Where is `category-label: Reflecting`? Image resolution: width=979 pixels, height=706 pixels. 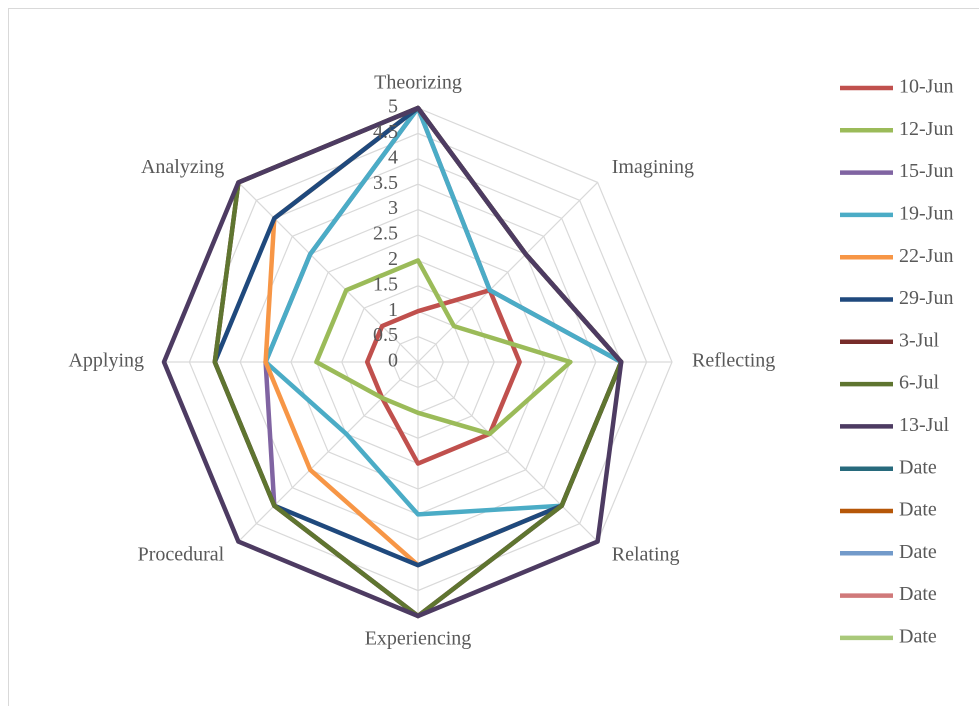 category-label: Reflecting is located at coordinates (733, 361).